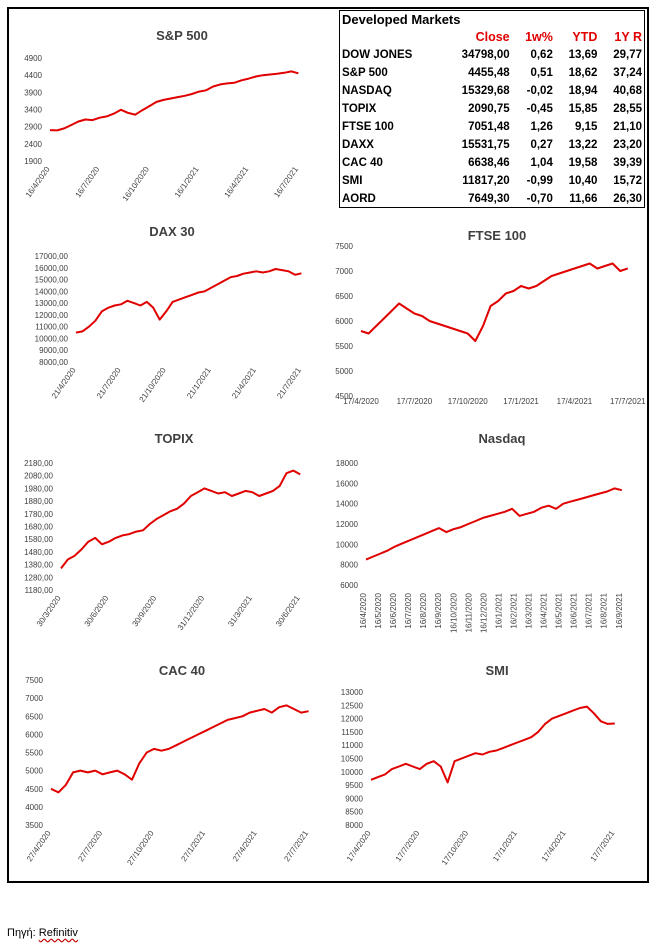 Image resolution: width=664 pixels, height=952 pixels. Describe the element at coordinates (485, 55) in the screenshot. I see `table-cell: 34798,00` at that location.